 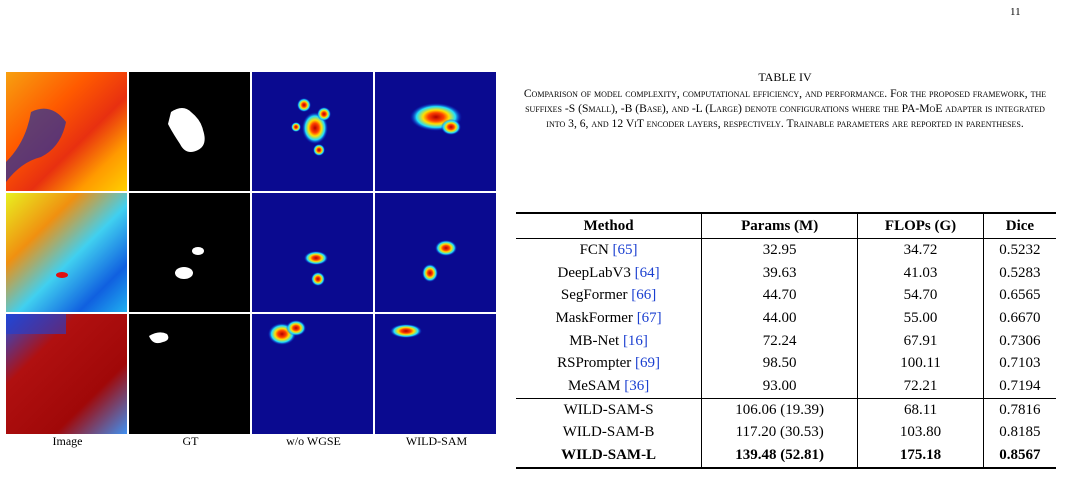 What do you see at coordinates (594, 317) in the screenshot?
I see `method-name: MaskFormer` at bounding box center [594, 317].